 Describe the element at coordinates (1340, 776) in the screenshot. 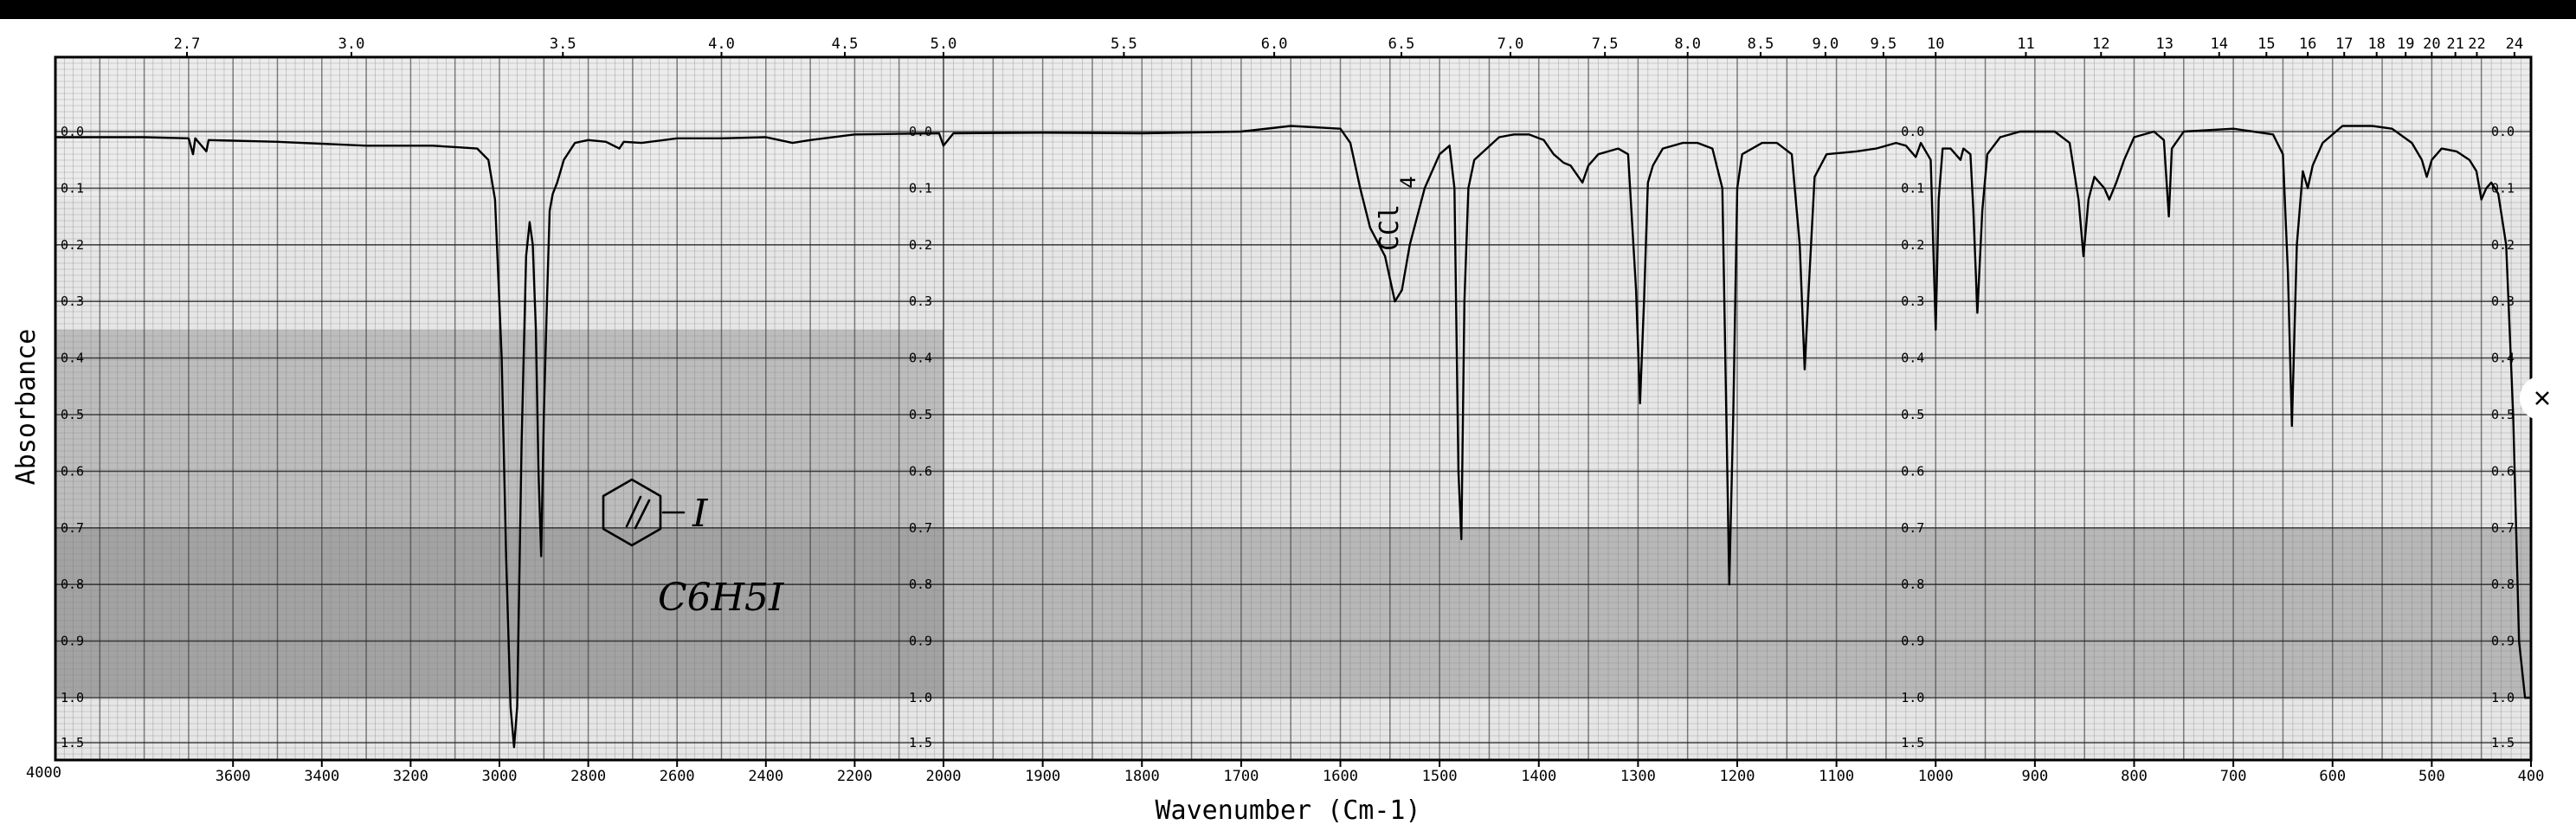

I see `x-tick-label: 1600` at that location.